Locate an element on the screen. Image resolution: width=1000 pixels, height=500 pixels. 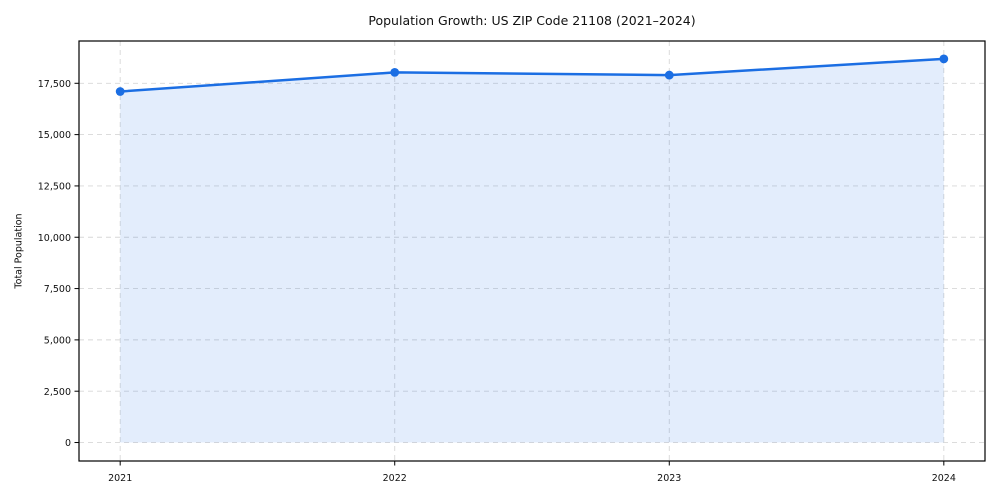
y-tick-label: 12,500 is located at coordinates (54, 187).